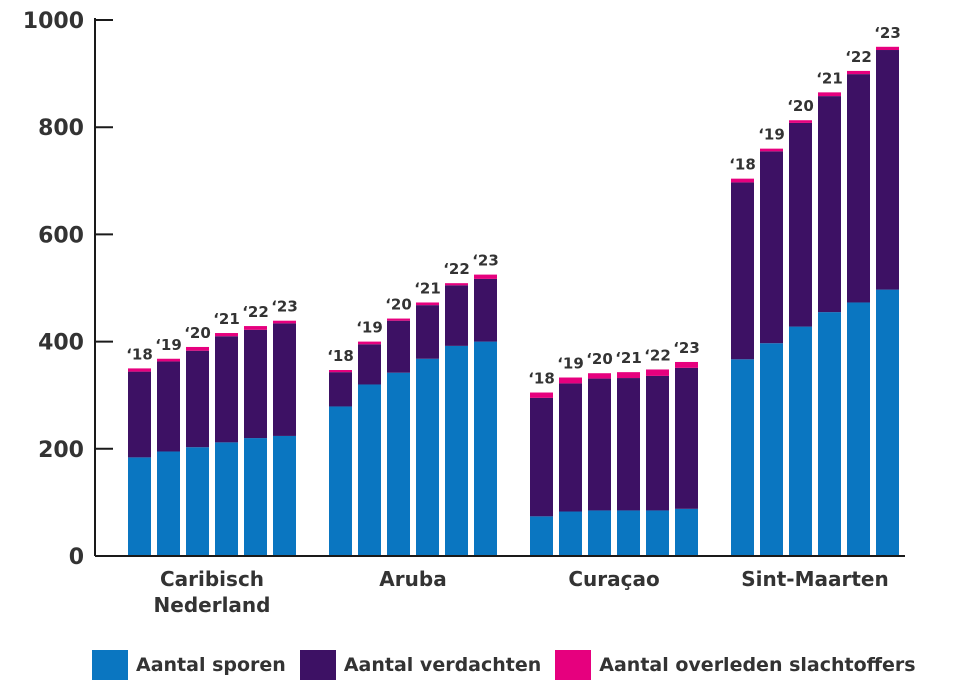 This screenshot has width=963, height=680. I want to click on legend-label: Aantal overleden slachtoffers, so click(757, 665).